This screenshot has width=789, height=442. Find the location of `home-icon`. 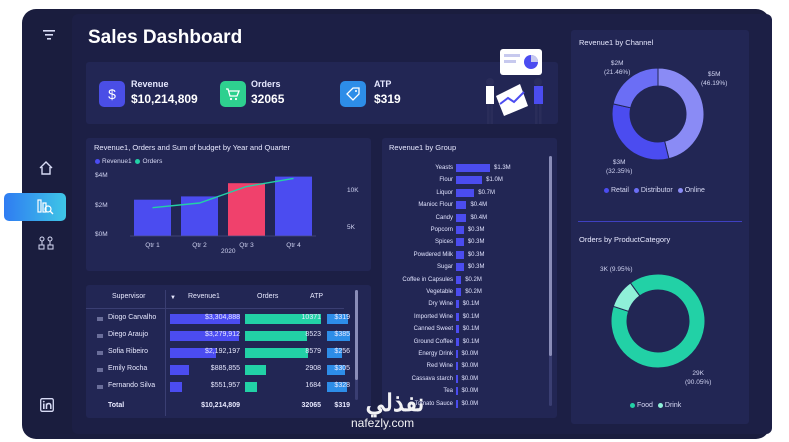

home-icon is located at coordinates (46, 169).